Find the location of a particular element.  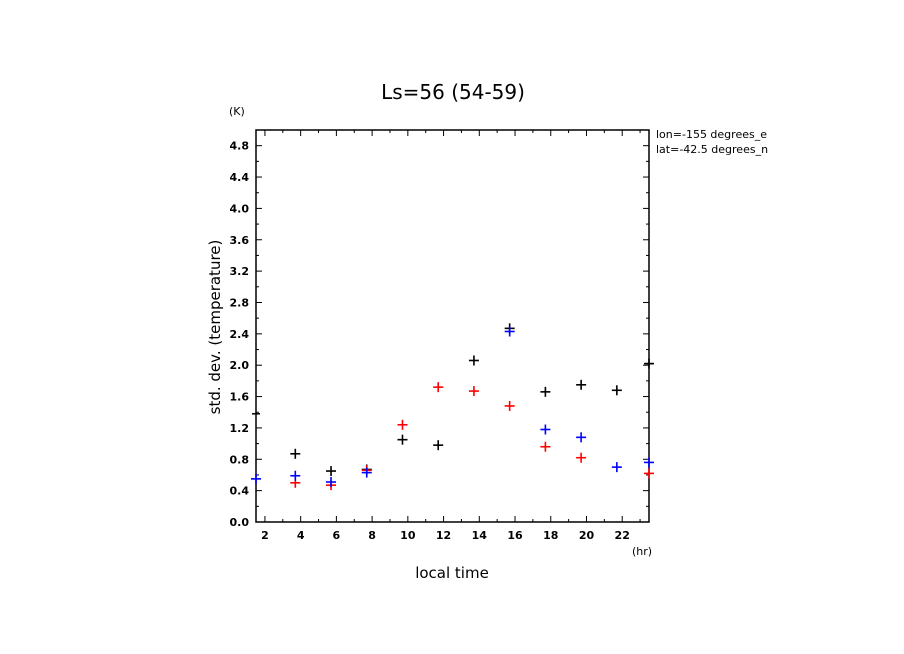

y-tick-label: 0.0 is located at coordinates (240, 522).